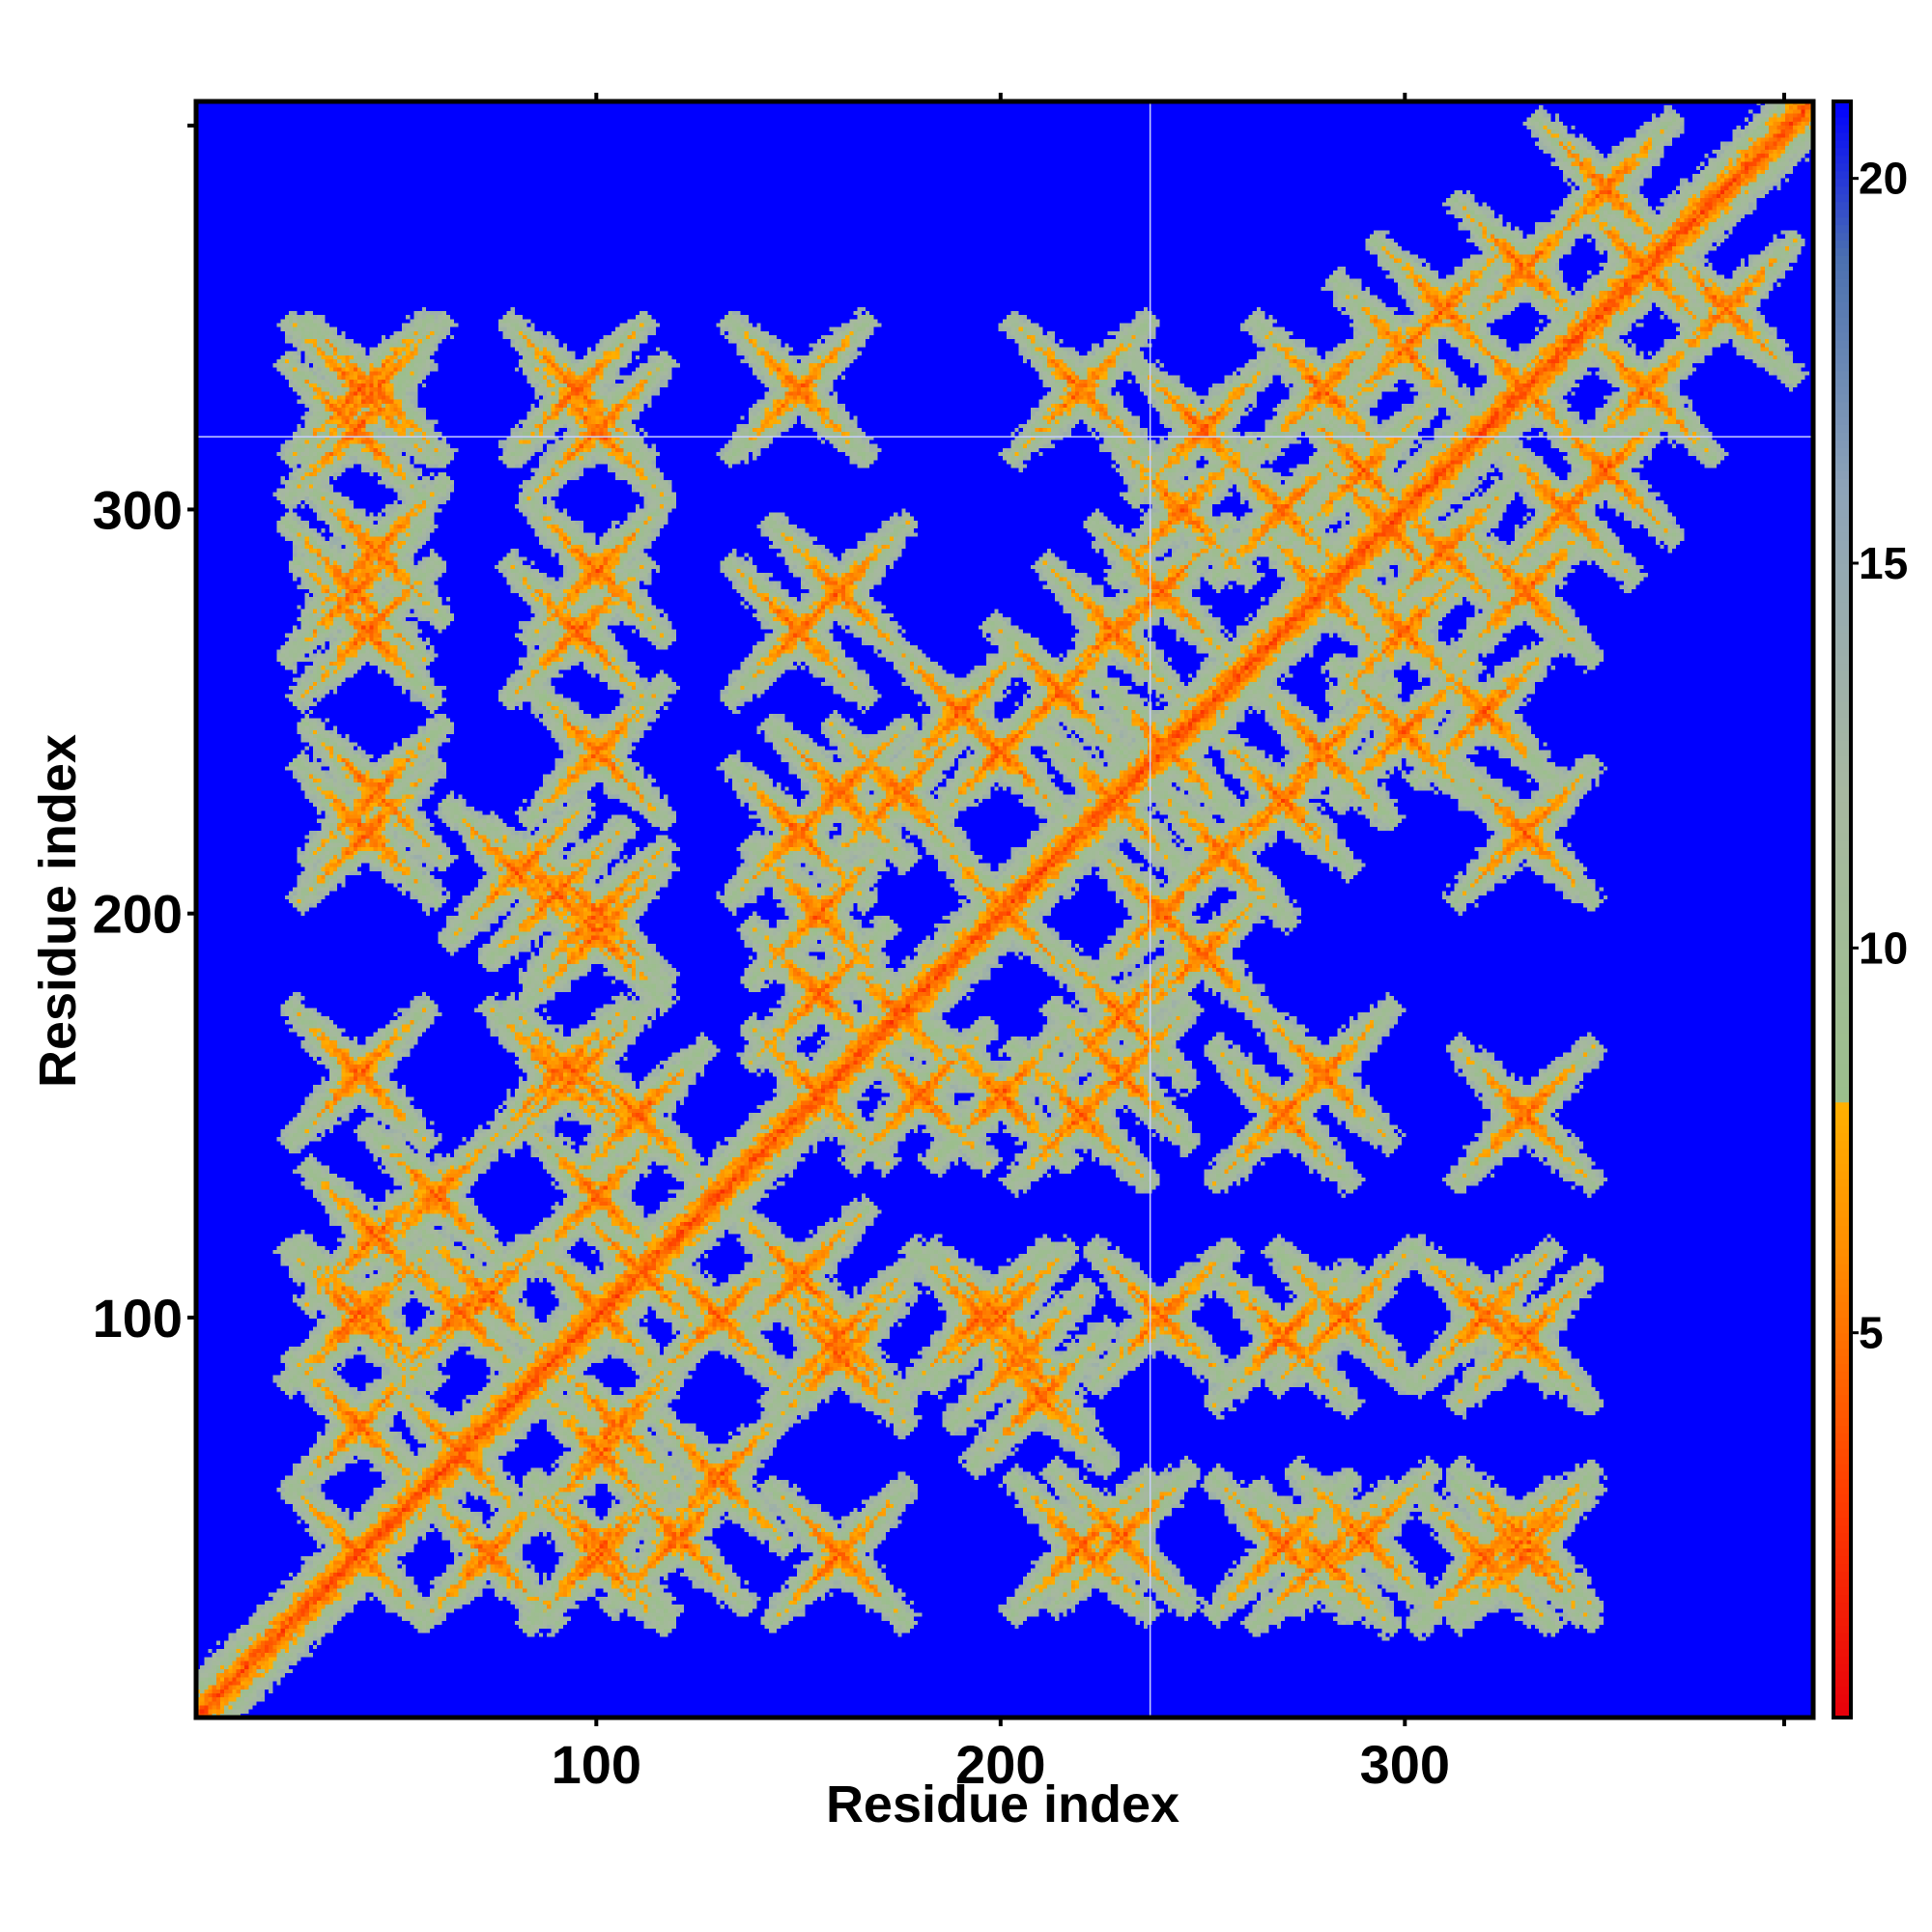 The height and width of the screenshot is (1932, 1932). I want to click on colorbar-tick-label: 15, so click(1883, 563).